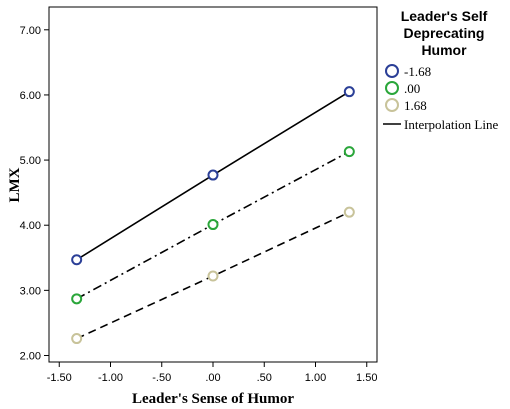  What do you see at coordinates (30, 291) in the screenshot?
I see `y-tick-label: 3.00` at bounding box center [30, 291].